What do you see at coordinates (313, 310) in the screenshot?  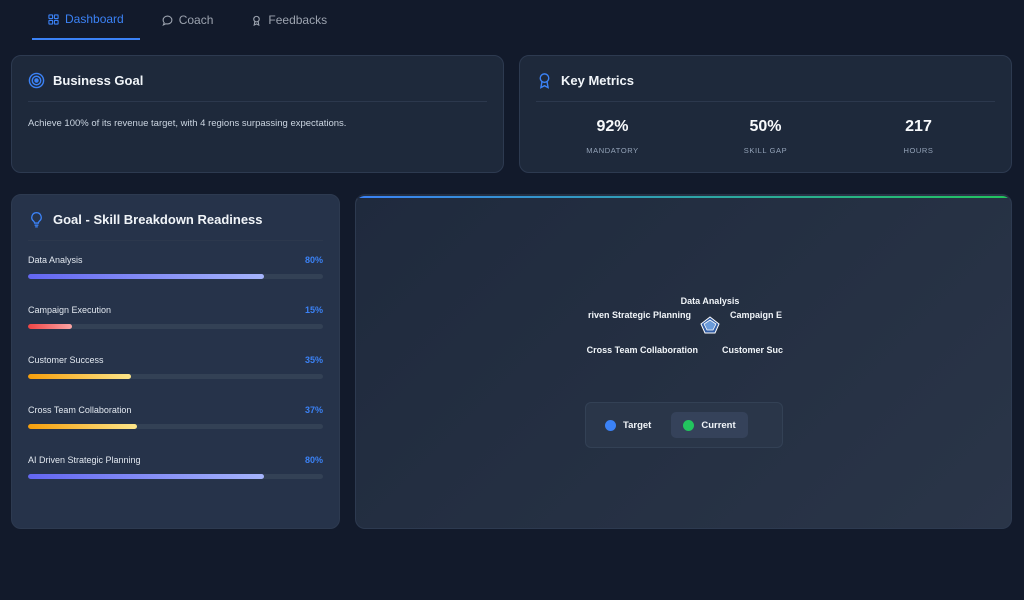 I see `skill-percent: 15%` at bounding box center [313, 310].